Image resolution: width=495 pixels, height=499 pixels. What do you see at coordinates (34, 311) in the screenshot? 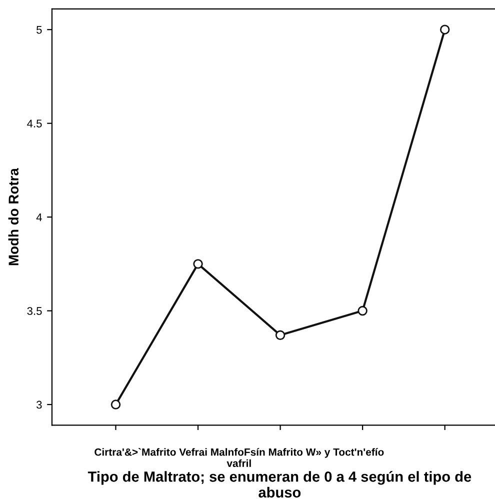
I see `y-tick-label: 3.5` at bounding box center [34, 311].